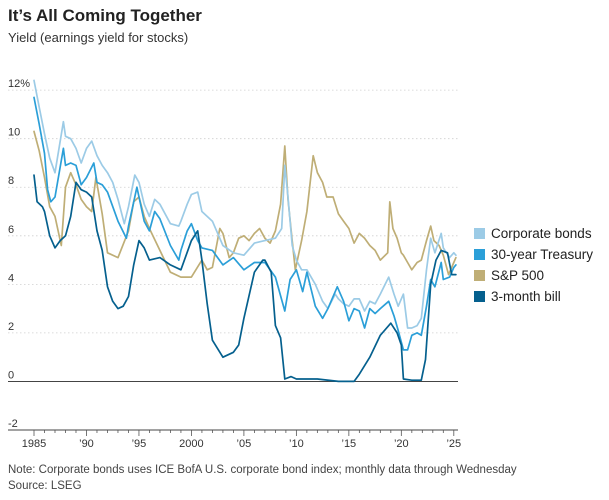 This screenshot has width=609, height=500. I want to click on chart-subtitle: Yield (earnings yield for stocks), so click(98, 37).